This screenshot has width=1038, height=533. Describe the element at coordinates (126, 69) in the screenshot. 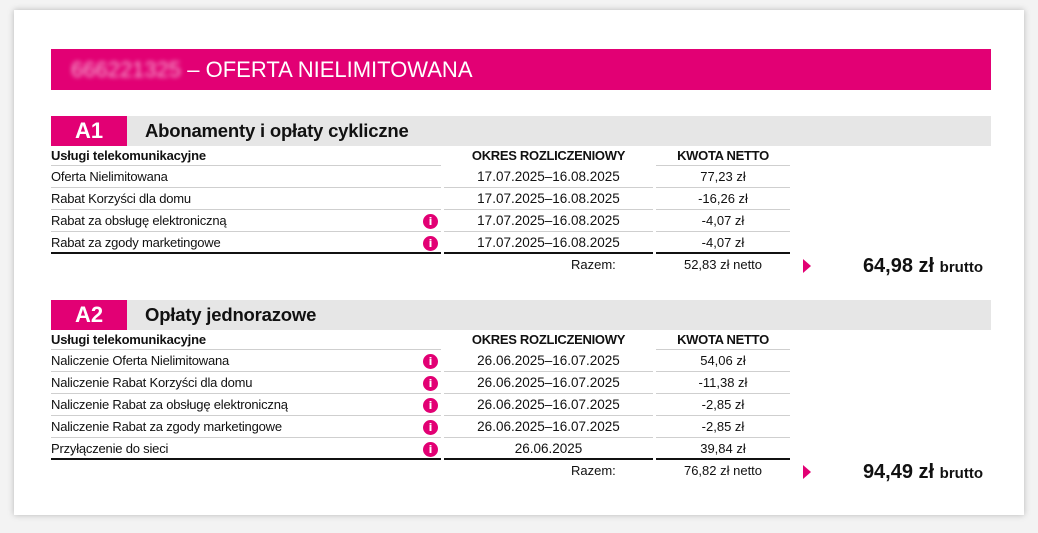

I see `phone-number-redacted: 666221325` at that location.